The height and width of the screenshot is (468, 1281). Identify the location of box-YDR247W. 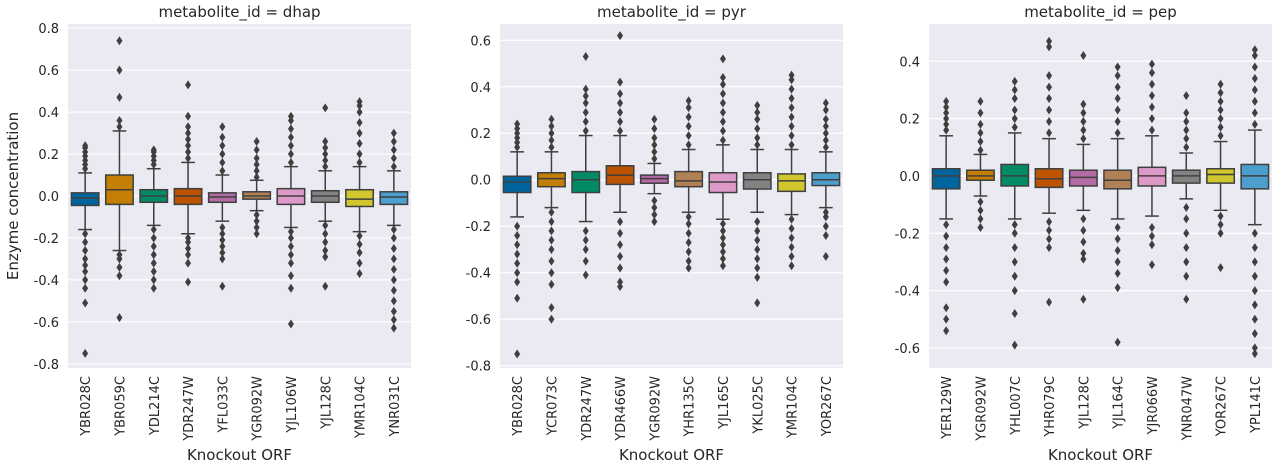
(188, 183).